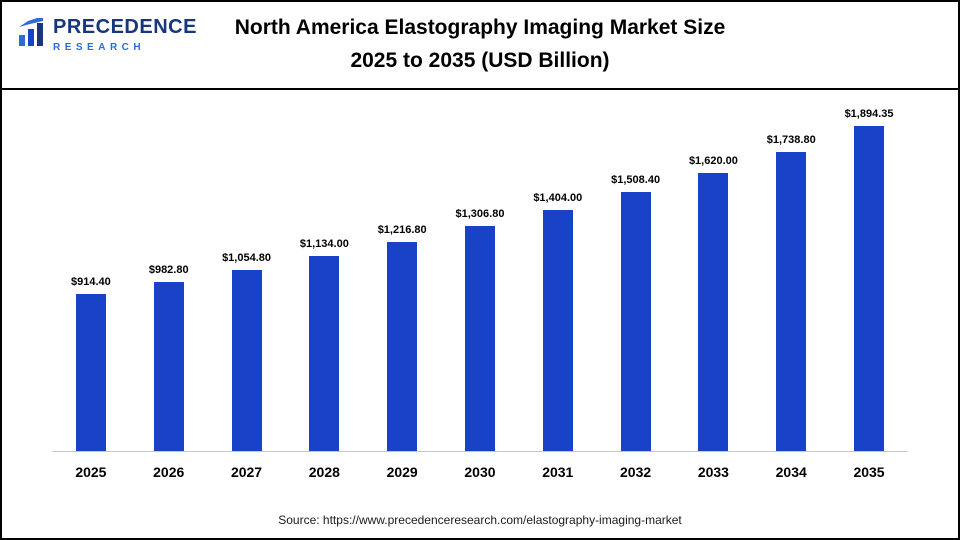 This screenshot has width=960, height=540. I want to click on bar-group: $1,404.00, so click(558, 321).